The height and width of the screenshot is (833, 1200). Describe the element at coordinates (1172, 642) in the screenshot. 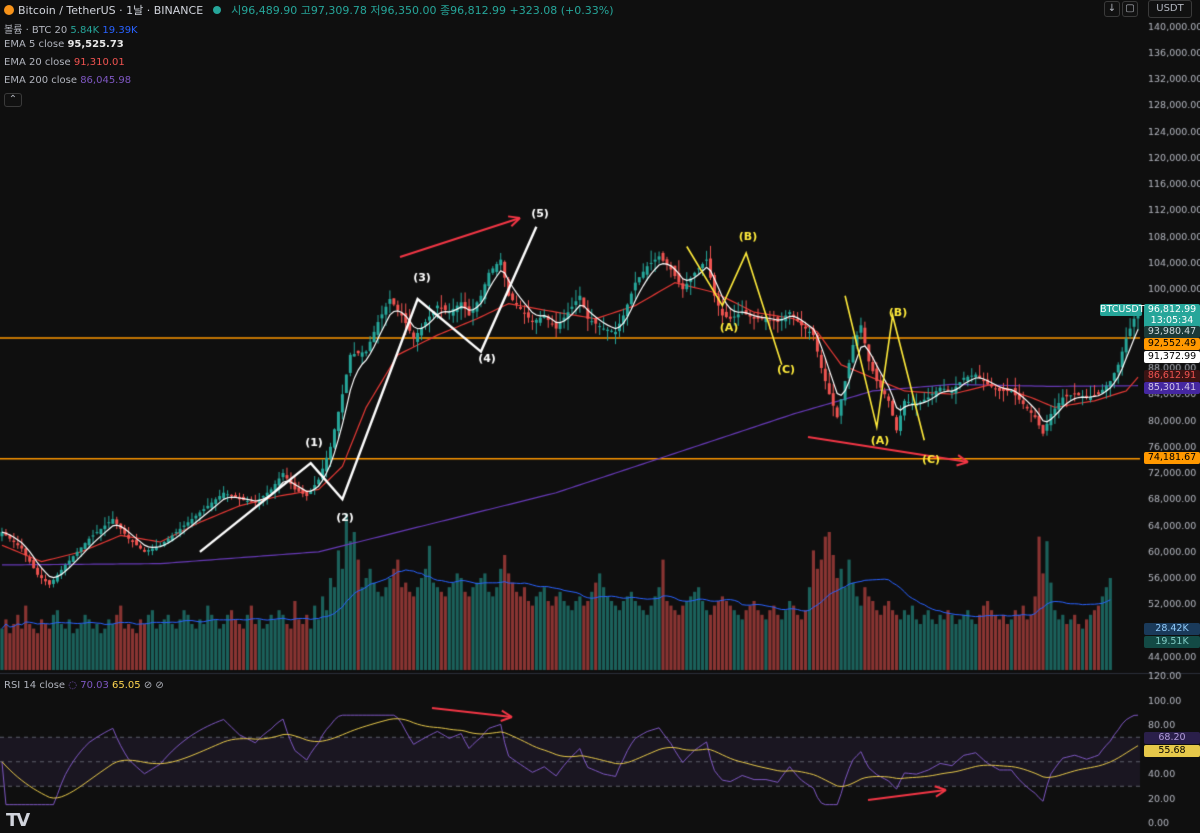

I see `volume-tag-2: 19.51K` at that location.